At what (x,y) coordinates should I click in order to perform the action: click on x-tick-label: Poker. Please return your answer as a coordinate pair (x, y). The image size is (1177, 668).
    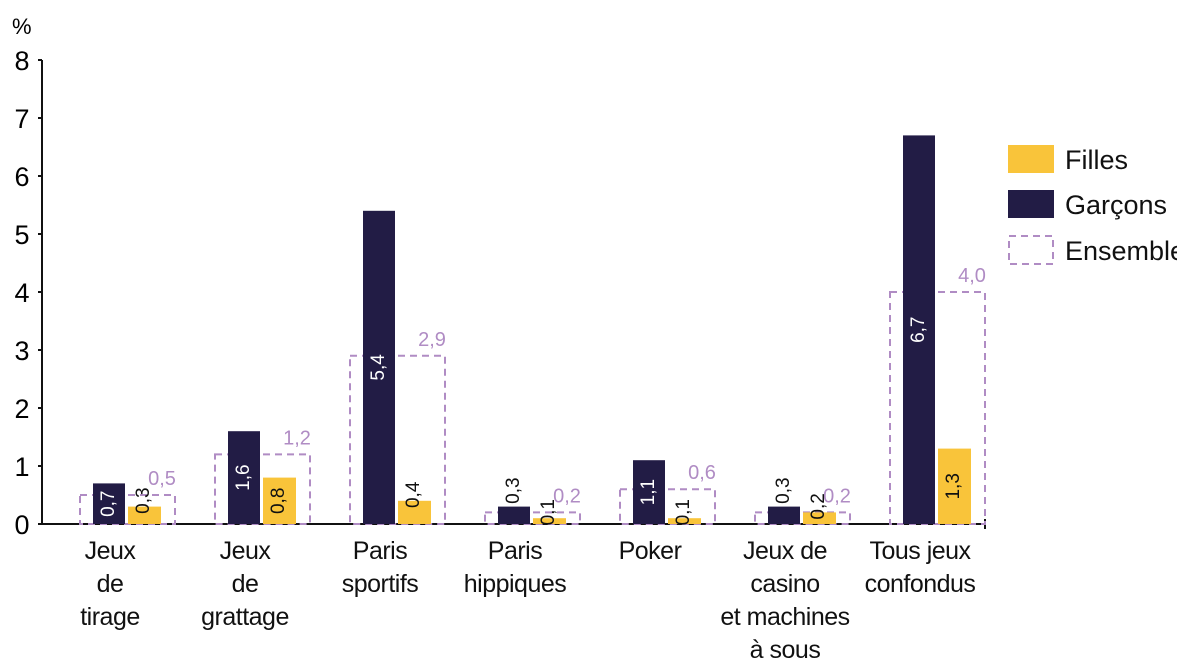
    Looking at the image, I should click on (650, 551).